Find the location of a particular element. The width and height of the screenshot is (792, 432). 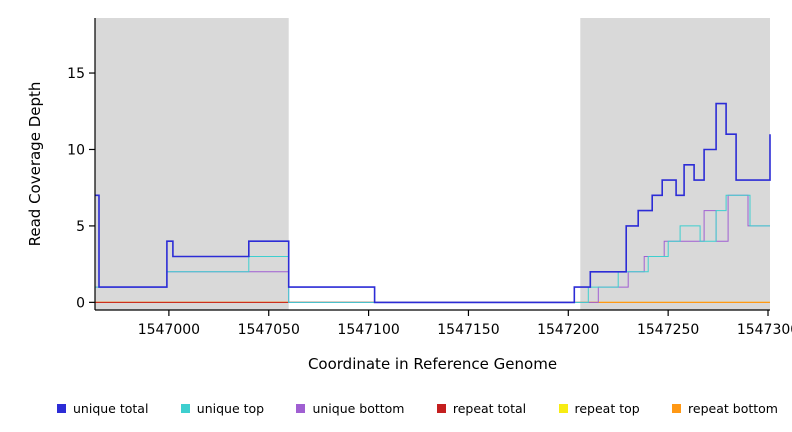

legend-item-repeat-total: repeat total is located at coordinates (481, 408).